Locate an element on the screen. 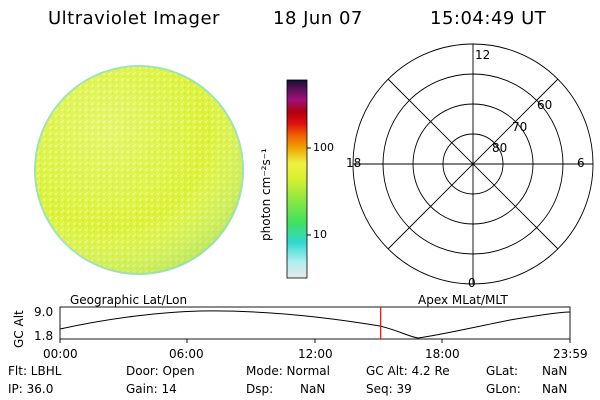 Image resolution: width=600 pixels, height=400 pixels. timeline-left-label: Geographic Lat/Lon is located at coordinates (129, 300).